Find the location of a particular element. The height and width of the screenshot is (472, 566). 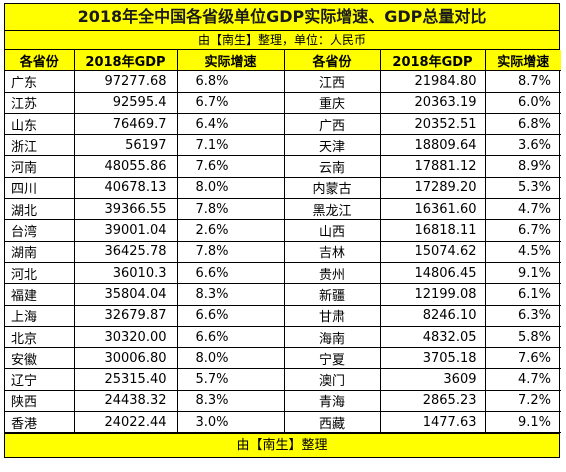

growth-right-cell: 5.8% is located at coordinates (522, 337).